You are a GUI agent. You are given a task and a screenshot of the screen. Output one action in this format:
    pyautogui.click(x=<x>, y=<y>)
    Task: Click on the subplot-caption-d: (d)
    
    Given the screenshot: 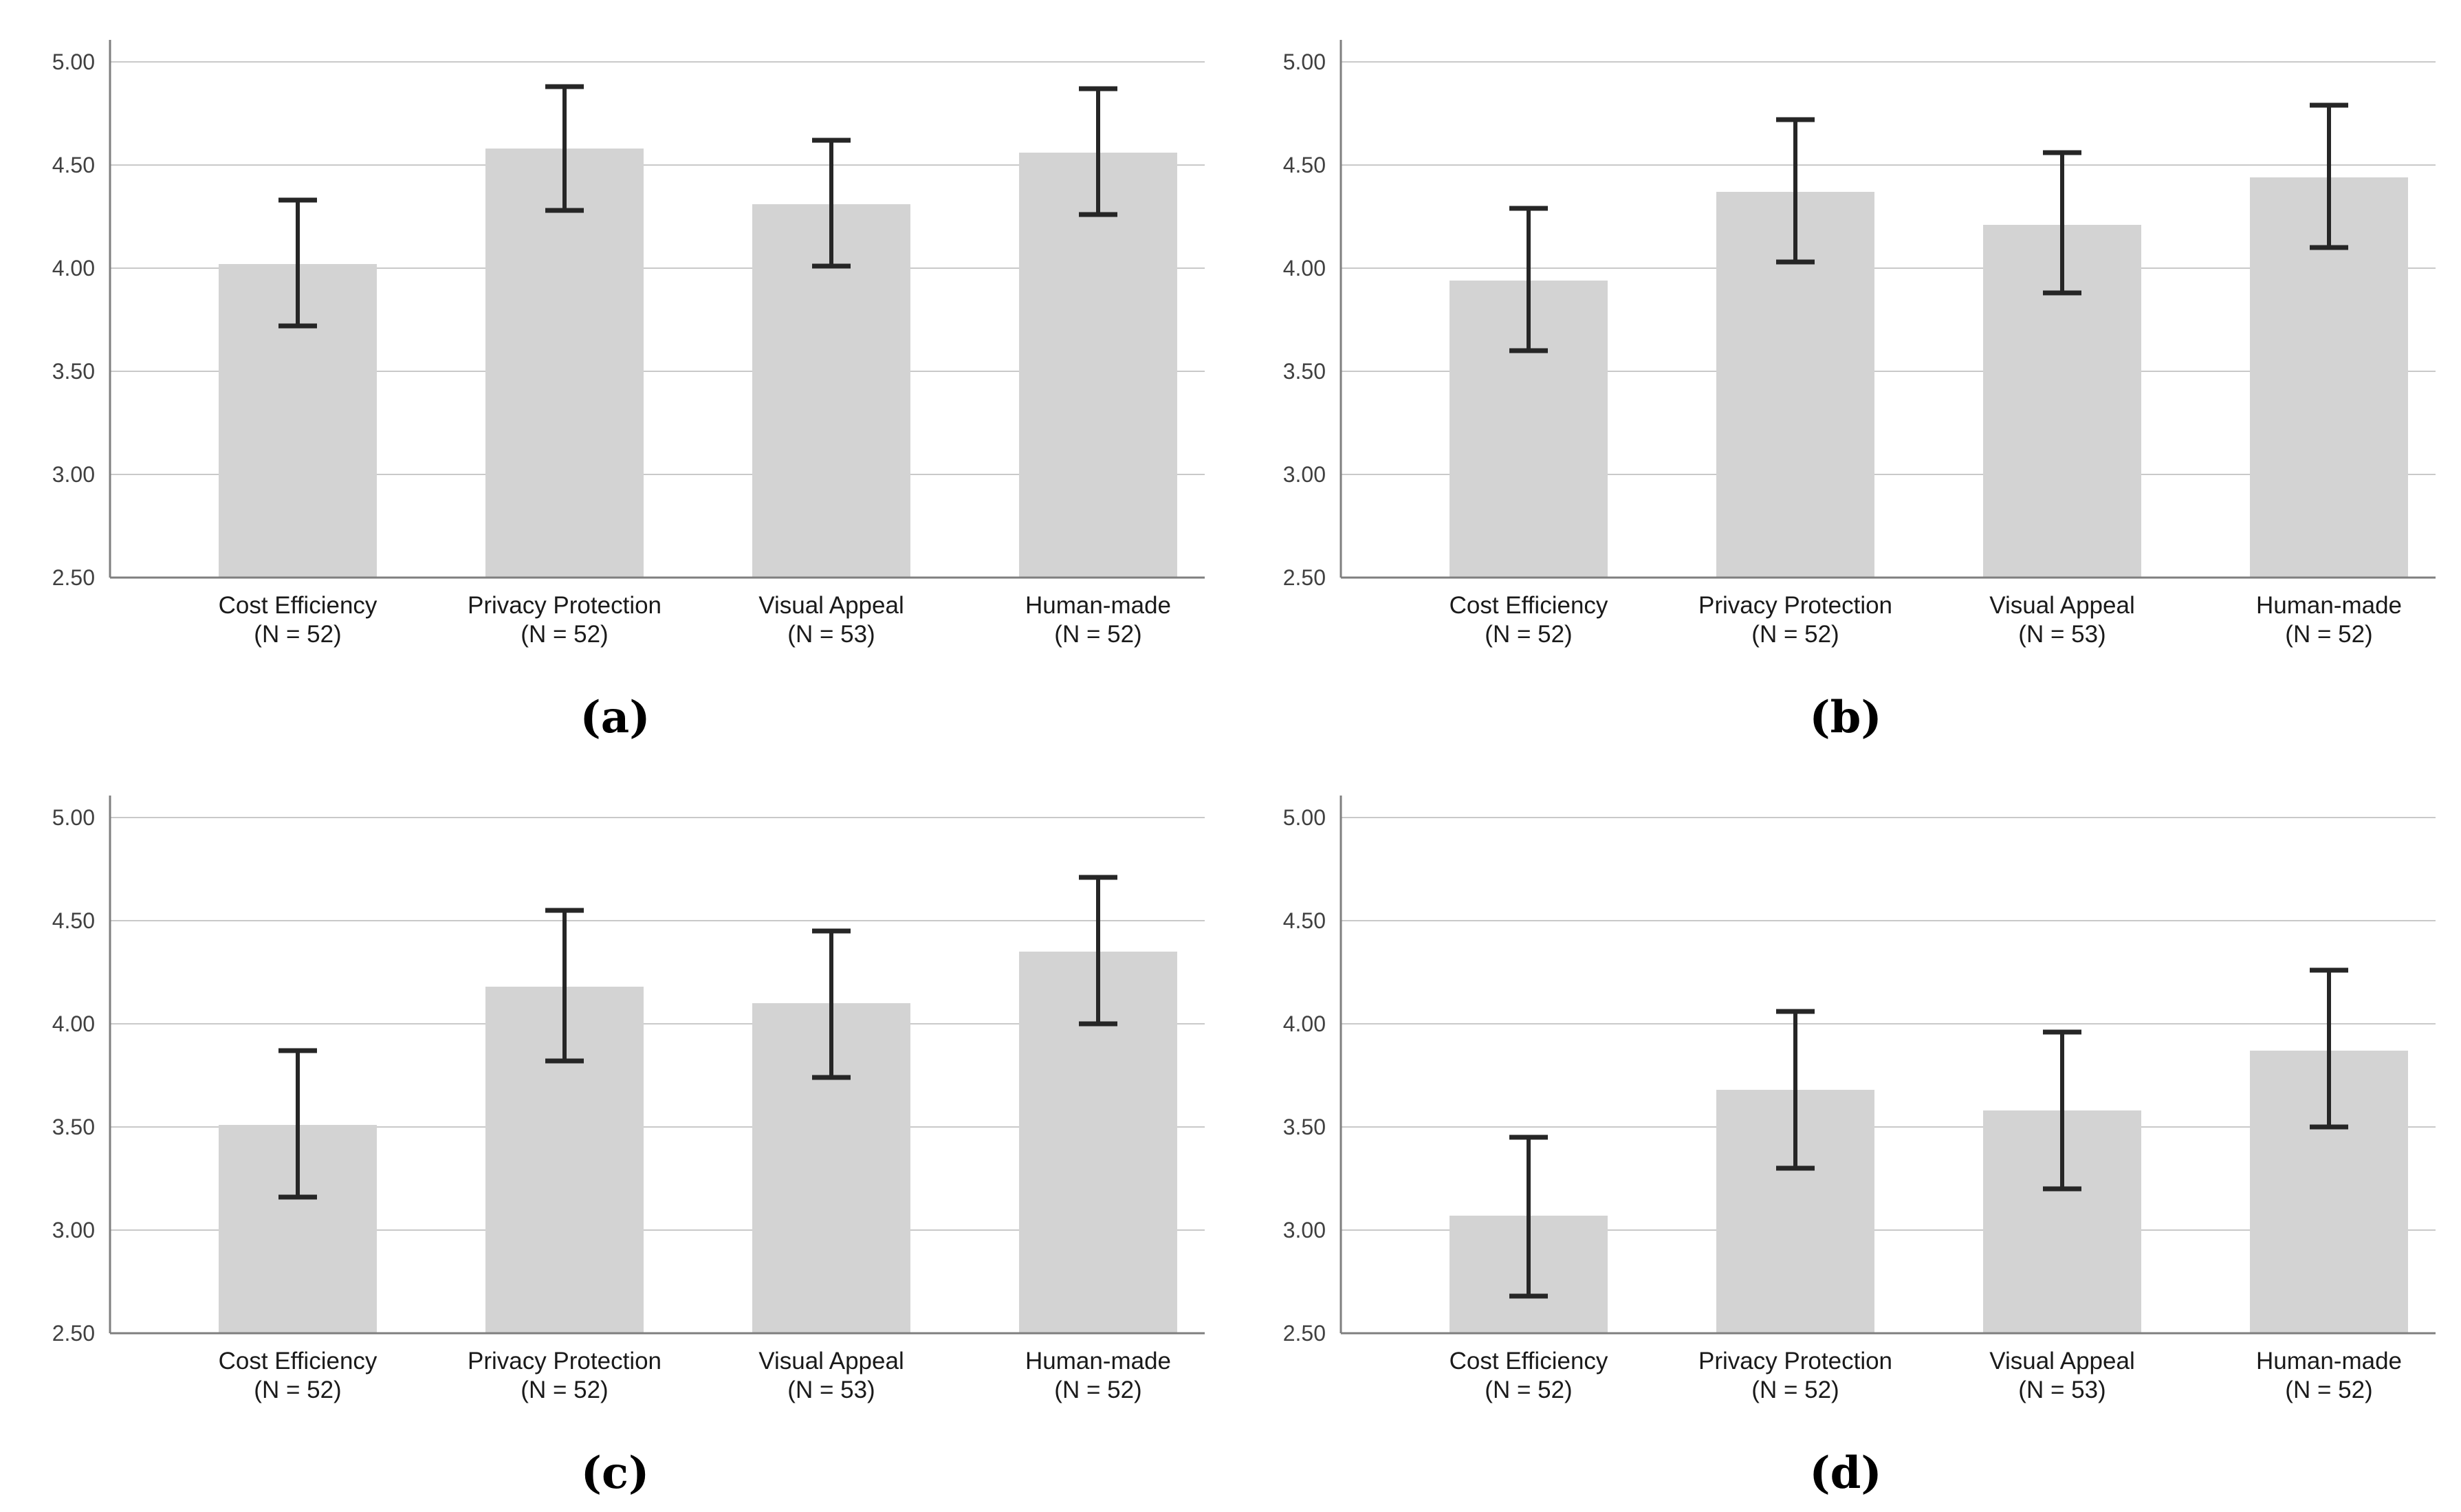 What is the action you would take?
    pyautogui.click(x=1845, y=1473)
    